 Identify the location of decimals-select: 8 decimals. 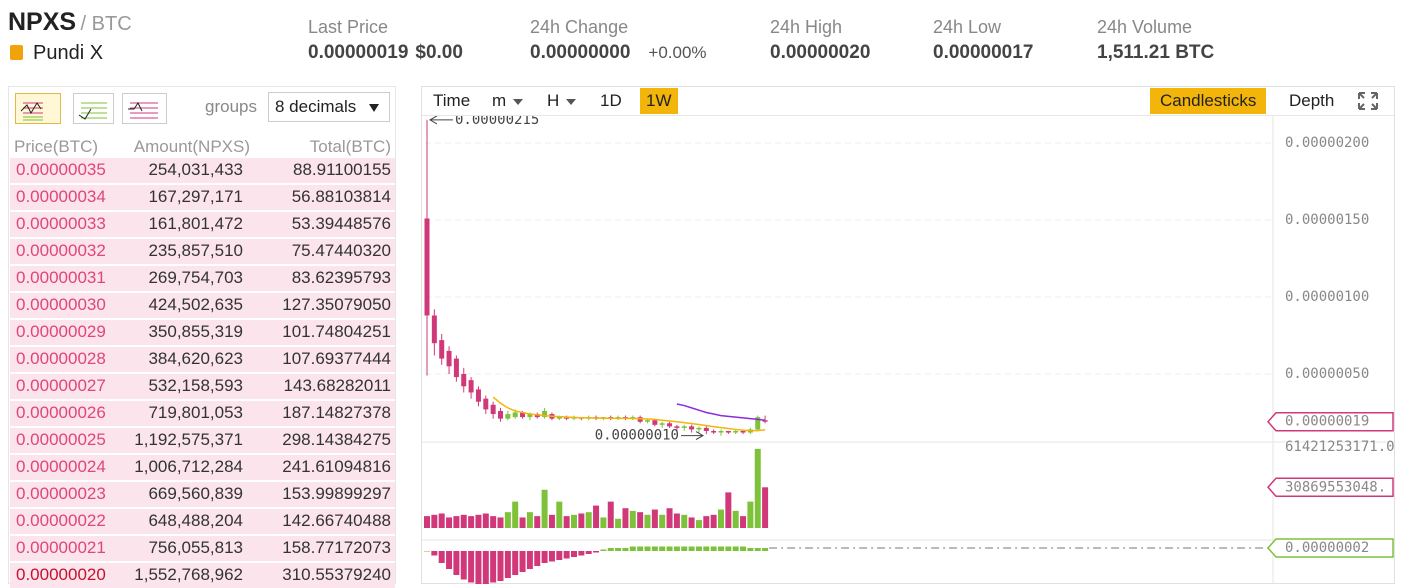
(329, 107).